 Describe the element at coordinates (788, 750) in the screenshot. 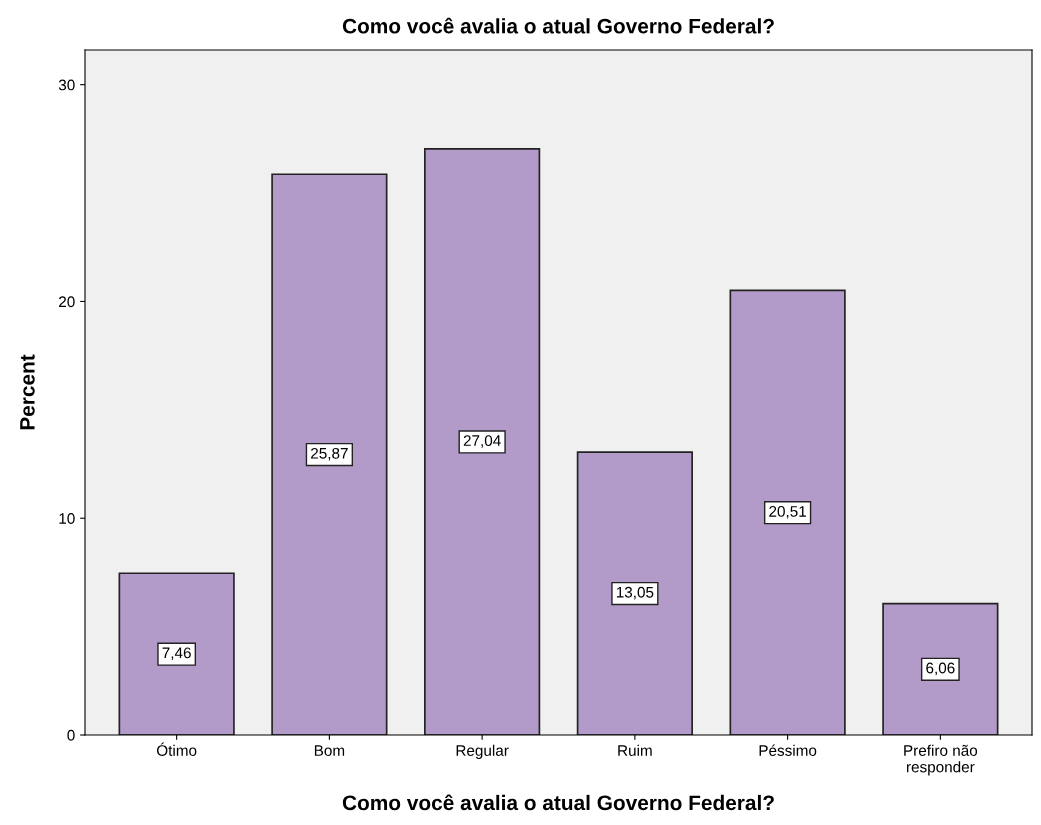

I see `x-tick-label: Péssimo` at that location.